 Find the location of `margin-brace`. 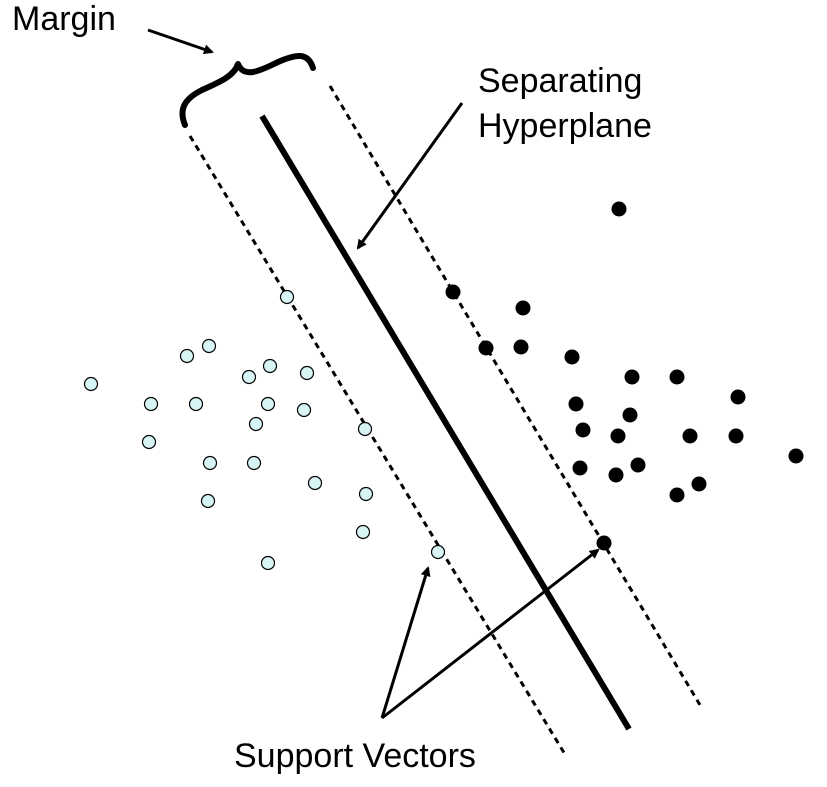

margin-brace is located at coordinates (247, 90).